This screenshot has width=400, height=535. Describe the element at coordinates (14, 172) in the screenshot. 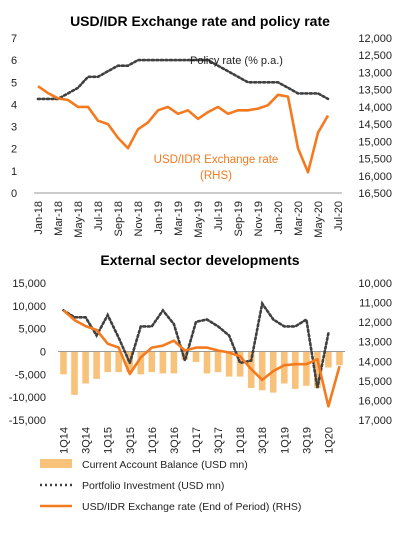

I see `chart-1-left-tick-label: 1` at that location.